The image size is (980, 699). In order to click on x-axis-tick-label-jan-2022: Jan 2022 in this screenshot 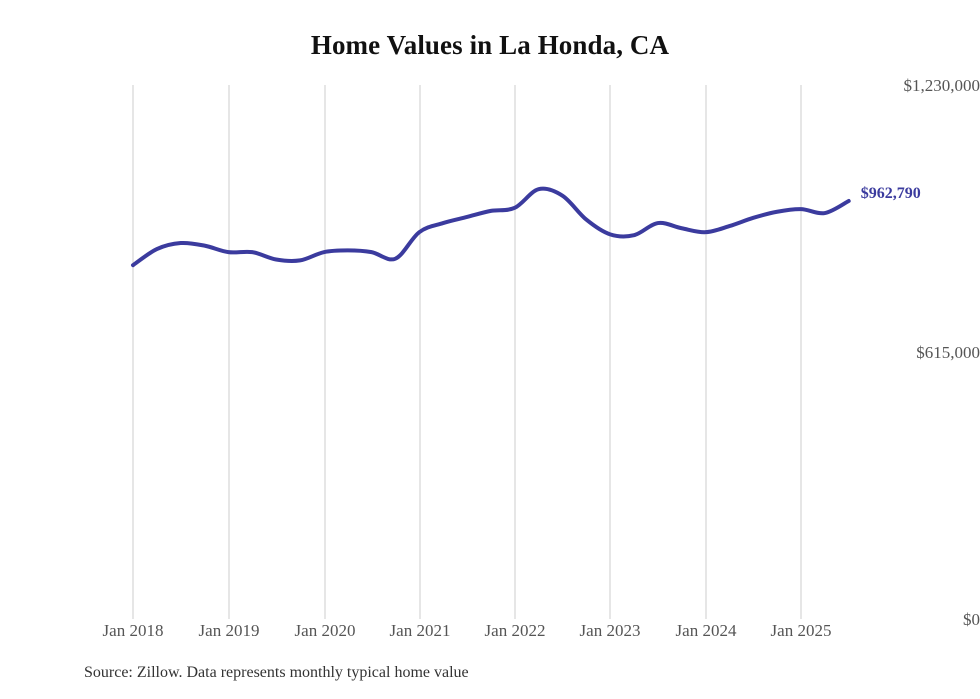, I will do `click(515, 630)`.